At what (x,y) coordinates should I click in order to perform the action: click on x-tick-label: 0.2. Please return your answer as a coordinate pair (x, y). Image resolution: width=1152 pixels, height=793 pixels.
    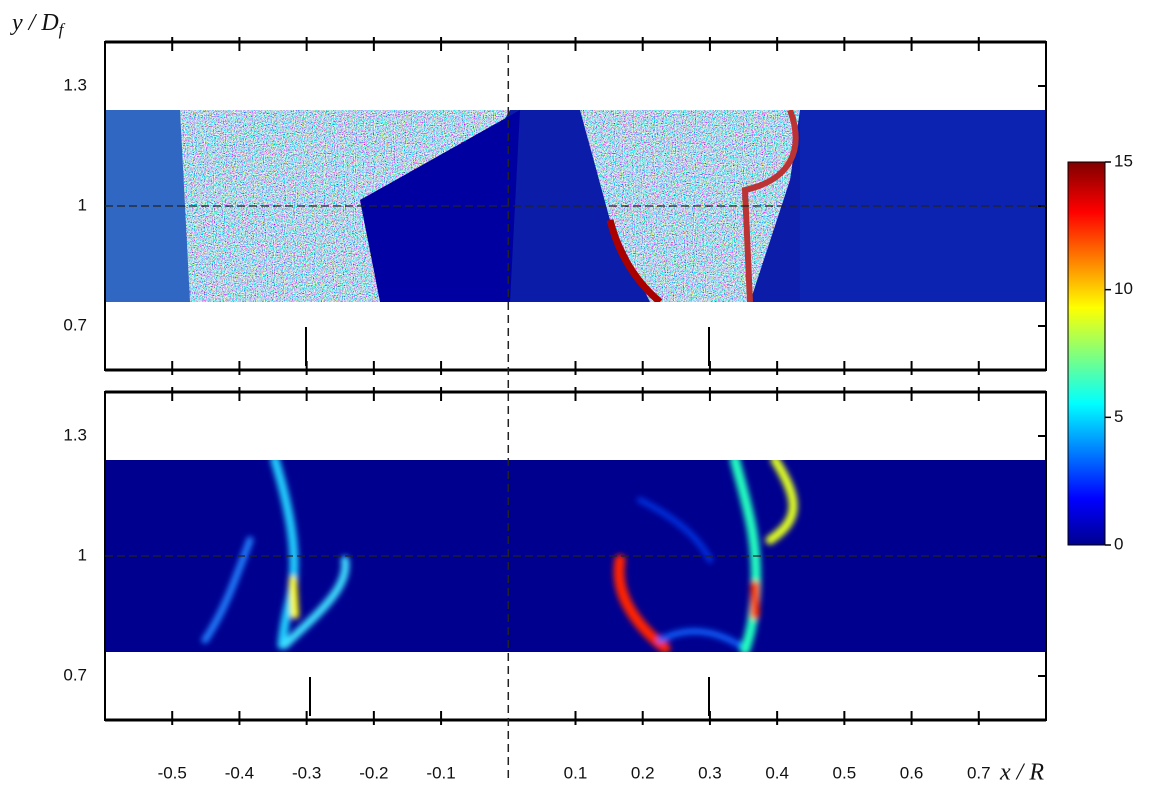
    Looking at the image, I should click on (643, 772).